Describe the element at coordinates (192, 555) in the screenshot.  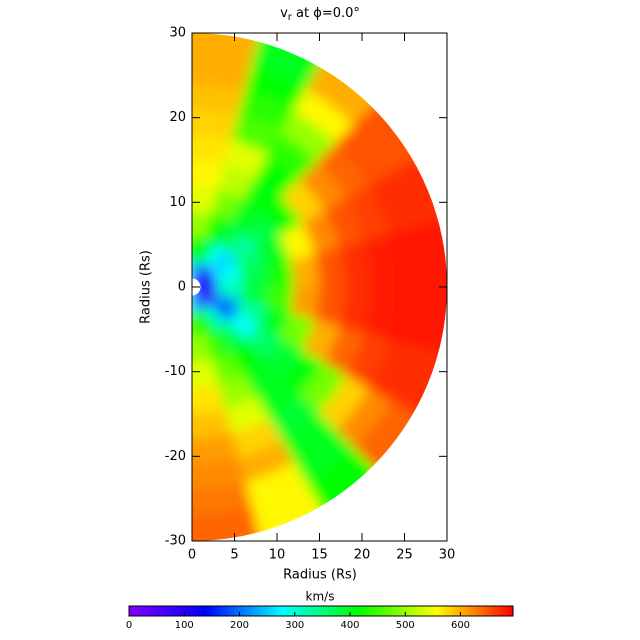
I see `x-tick-label: 0` at that location.